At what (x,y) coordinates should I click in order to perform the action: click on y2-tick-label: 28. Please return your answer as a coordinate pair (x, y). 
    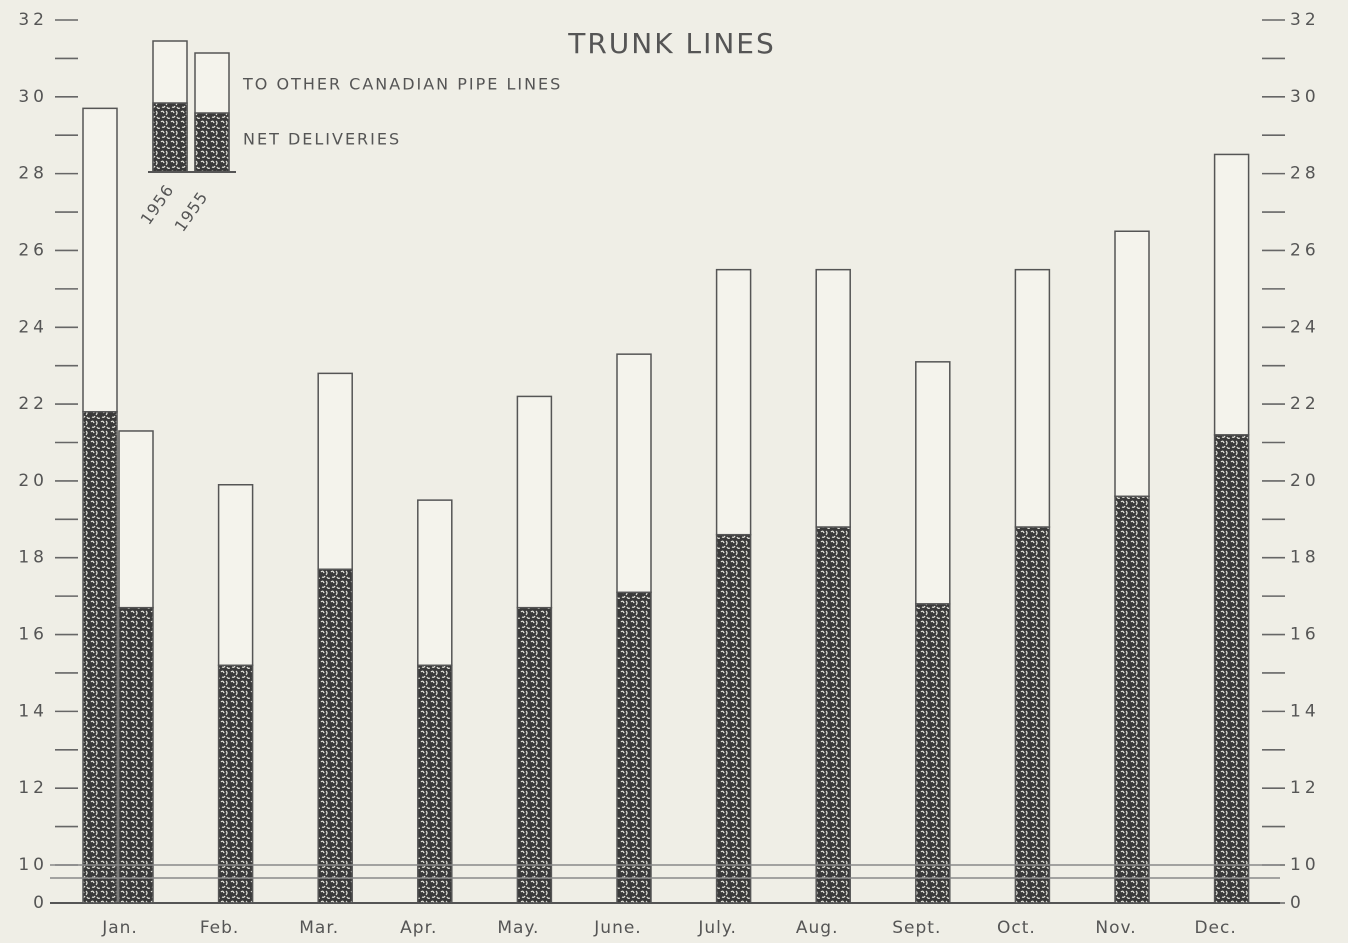
    Looking at the image, I should click on (1305, 174).